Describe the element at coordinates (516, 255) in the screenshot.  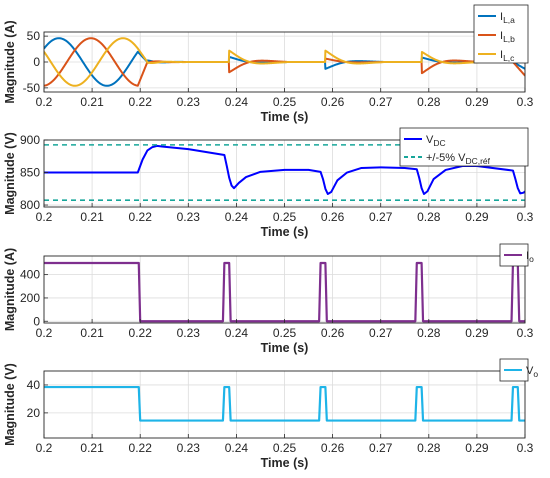
I see `legend: Io` at that location.